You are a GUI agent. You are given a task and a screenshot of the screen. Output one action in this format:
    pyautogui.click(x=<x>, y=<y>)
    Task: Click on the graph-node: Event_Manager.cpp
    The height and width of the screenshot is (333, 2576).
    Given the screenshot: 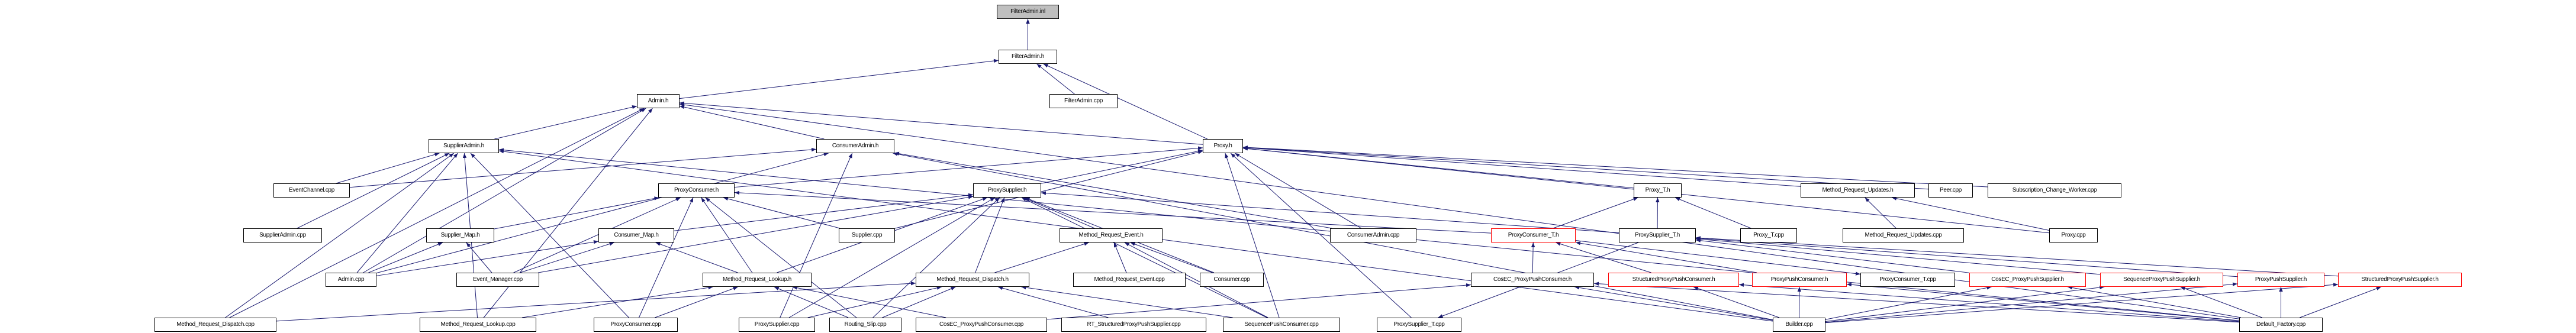 What is the action you would take?
    pyautogui.click(x=497, y=280)
    